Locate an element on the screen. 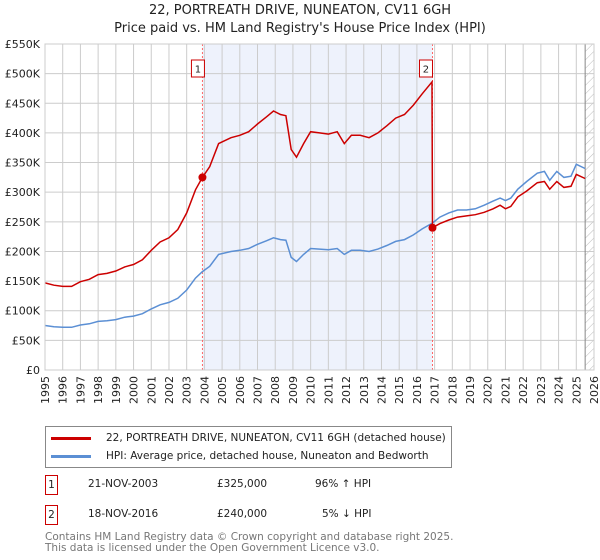 Image resolution: width=600 pixels, height=560 pixels. x-tick-label: 2006 is located at coordinates (240, 390).